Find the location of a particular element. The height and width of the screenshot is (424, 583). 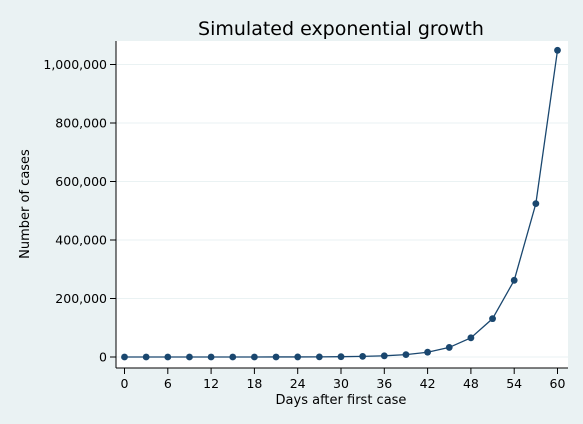

x-tick-label: 12 is located at coordinates (211, 383).